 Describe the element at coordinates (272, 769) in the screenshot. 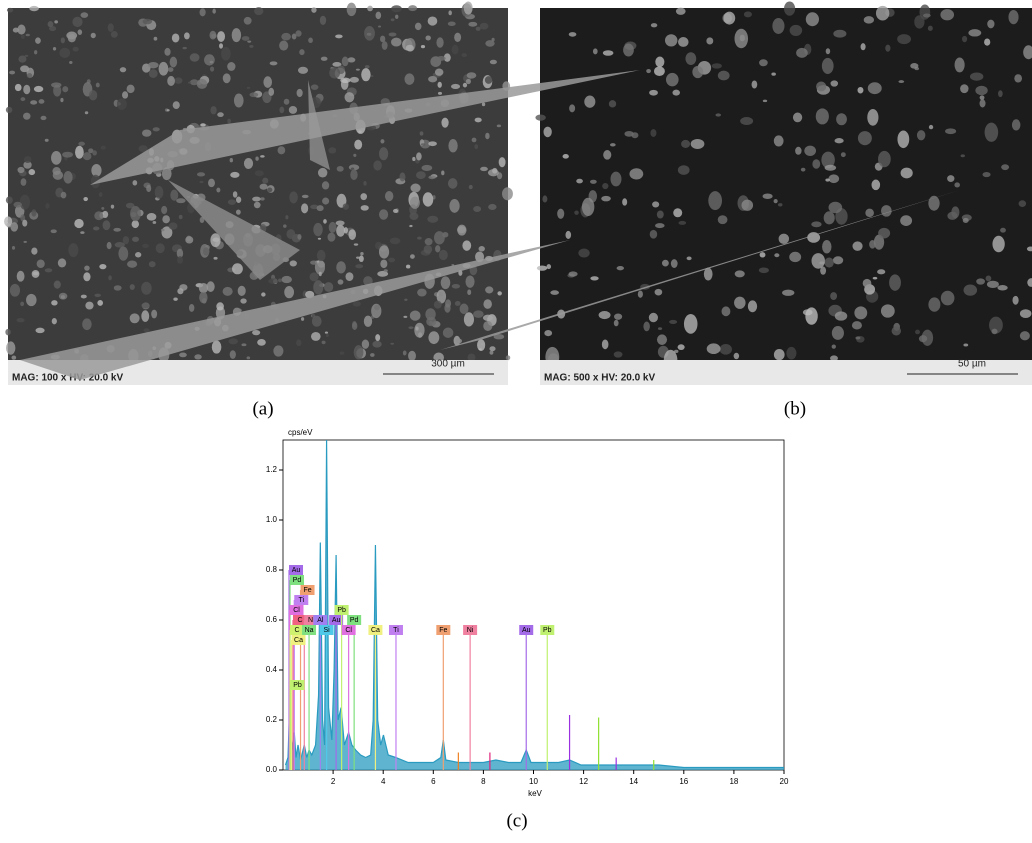

I see `y-tick-label: 0.0` at that location.